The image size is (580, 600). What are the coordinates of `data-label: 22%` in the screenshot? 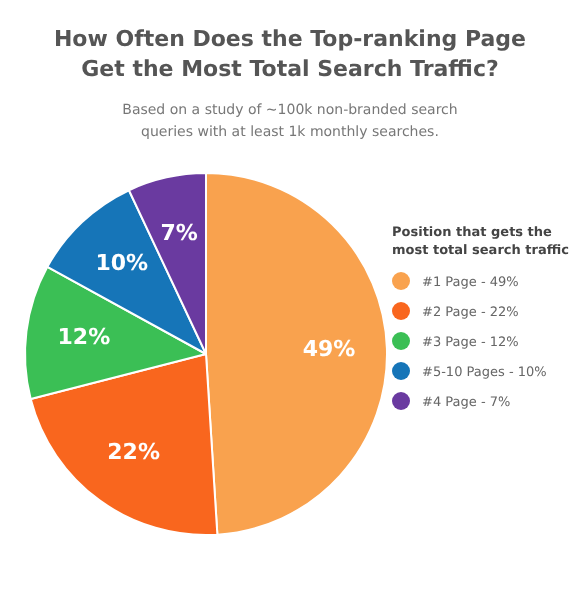 It's located at (133, 452).